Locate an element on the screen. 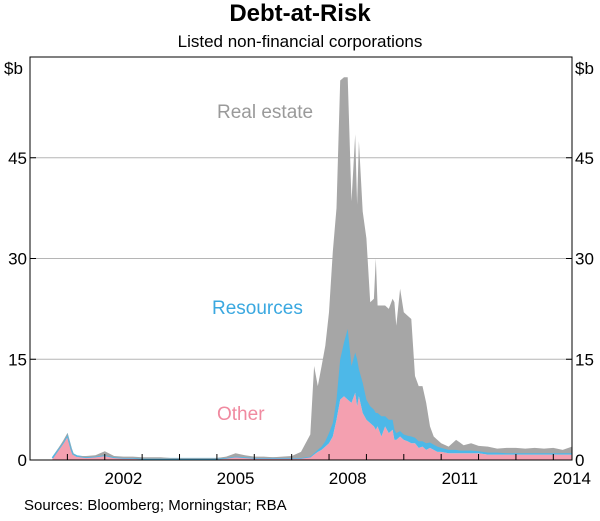 The width and height of the screenshot is (600, 521). y-axis-label-right: $b is located at coordinates (584, 68).